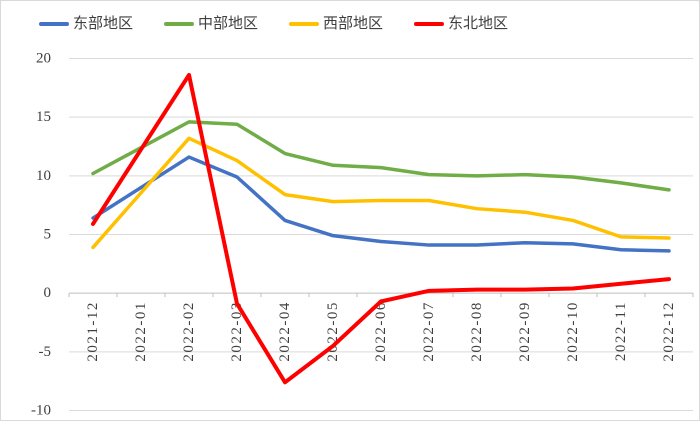 The image size is (700, 421). What do you see at coordinates (103, 23) in the screenshot?
I see `legend-label: 东部地区` at bounding box center [103, 23].